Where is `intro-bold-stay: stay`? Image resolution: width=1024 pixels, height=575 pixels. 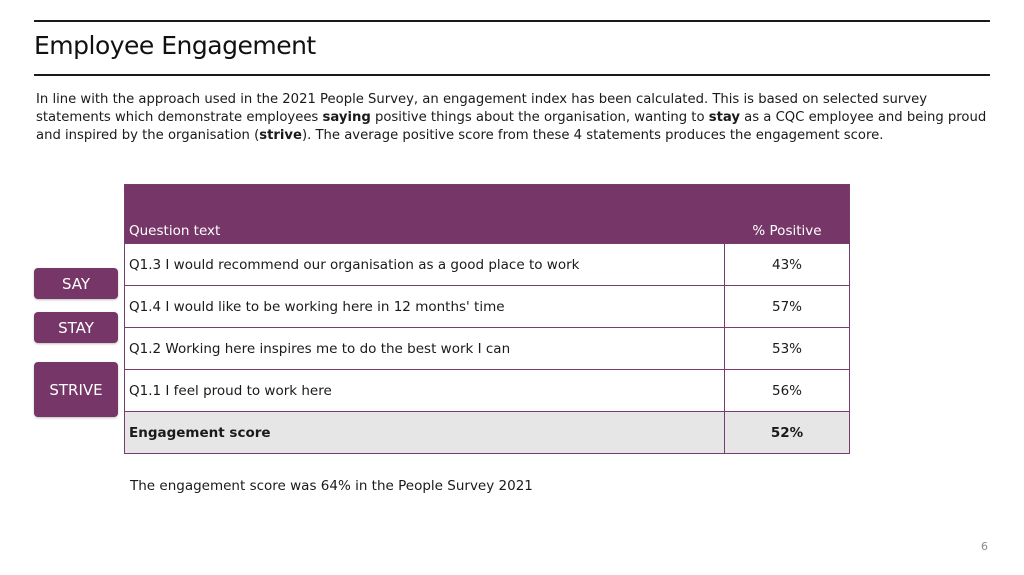 intro-bold-stay: stay is located at coordinates (724, 117).